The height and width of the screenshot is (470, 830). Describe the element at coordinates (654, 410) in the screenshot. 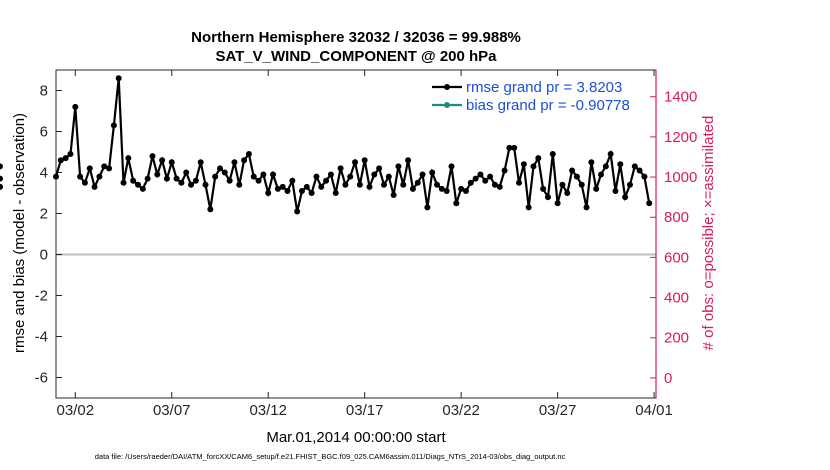

I see `x-tick-label: 04/01` at that location.